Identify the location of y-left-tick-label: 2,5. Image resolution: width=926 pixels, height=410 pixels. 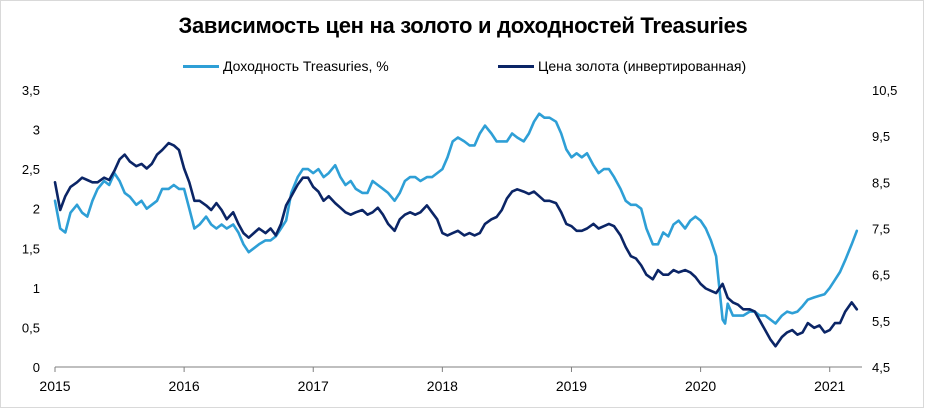
(31, 169).